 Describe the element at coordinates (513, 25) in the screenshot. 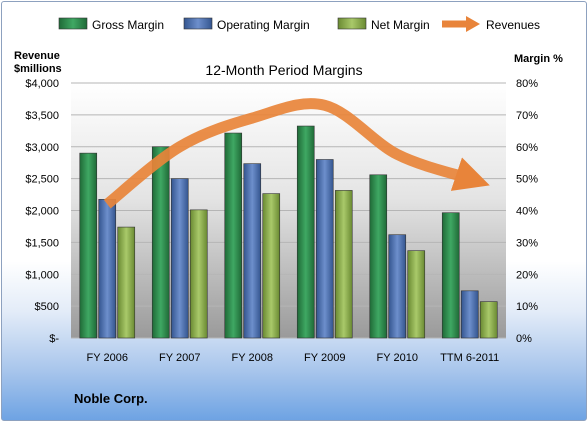

I see `legend-label: Revenues` at that location.